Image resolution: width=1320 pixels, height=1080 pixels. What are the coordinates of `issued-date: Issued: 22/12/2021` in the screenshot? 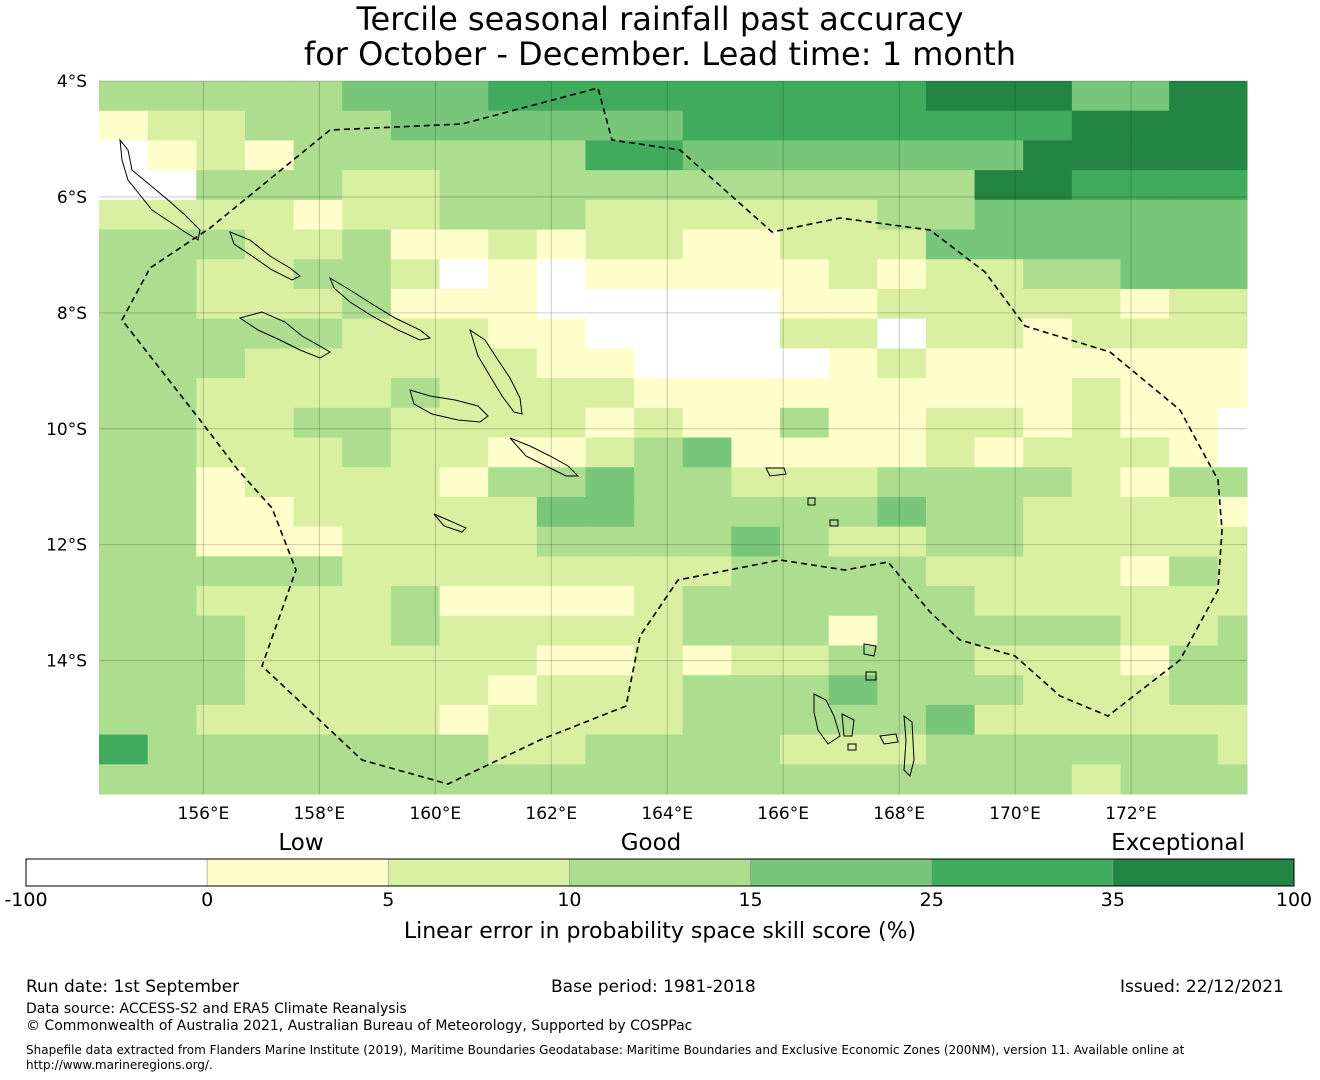 It's located at (1202, 987).